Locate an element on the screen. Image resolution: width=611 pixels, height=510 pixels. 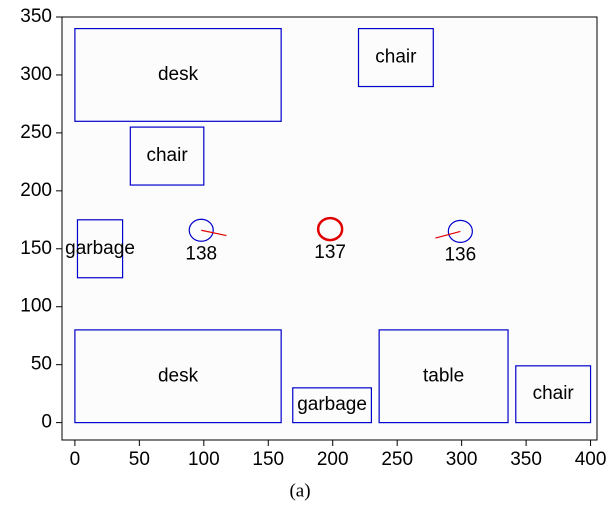
agent-label: 137 is located at coordinates (330, 252).